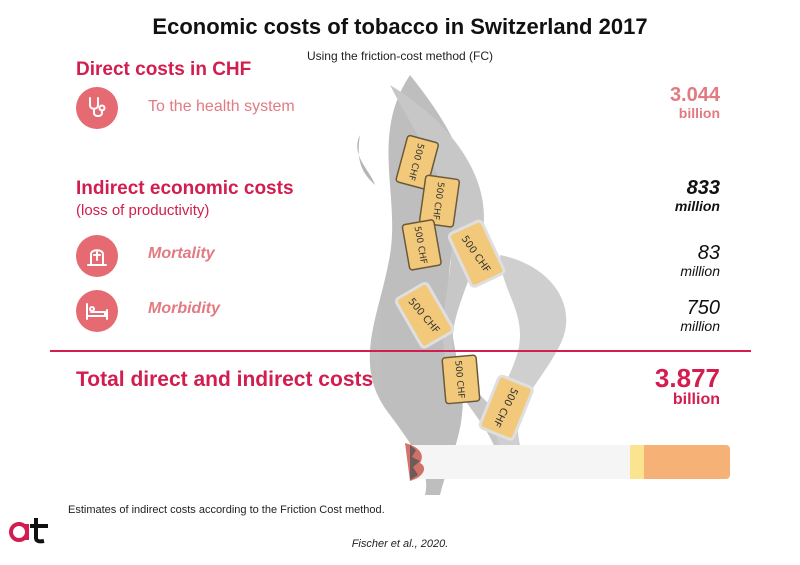 This screenshot has height=565, width=800. Describe the element at coordinates (640, 103) in the screenshot. I see `health-system-value: 3.044 billion` at that location.